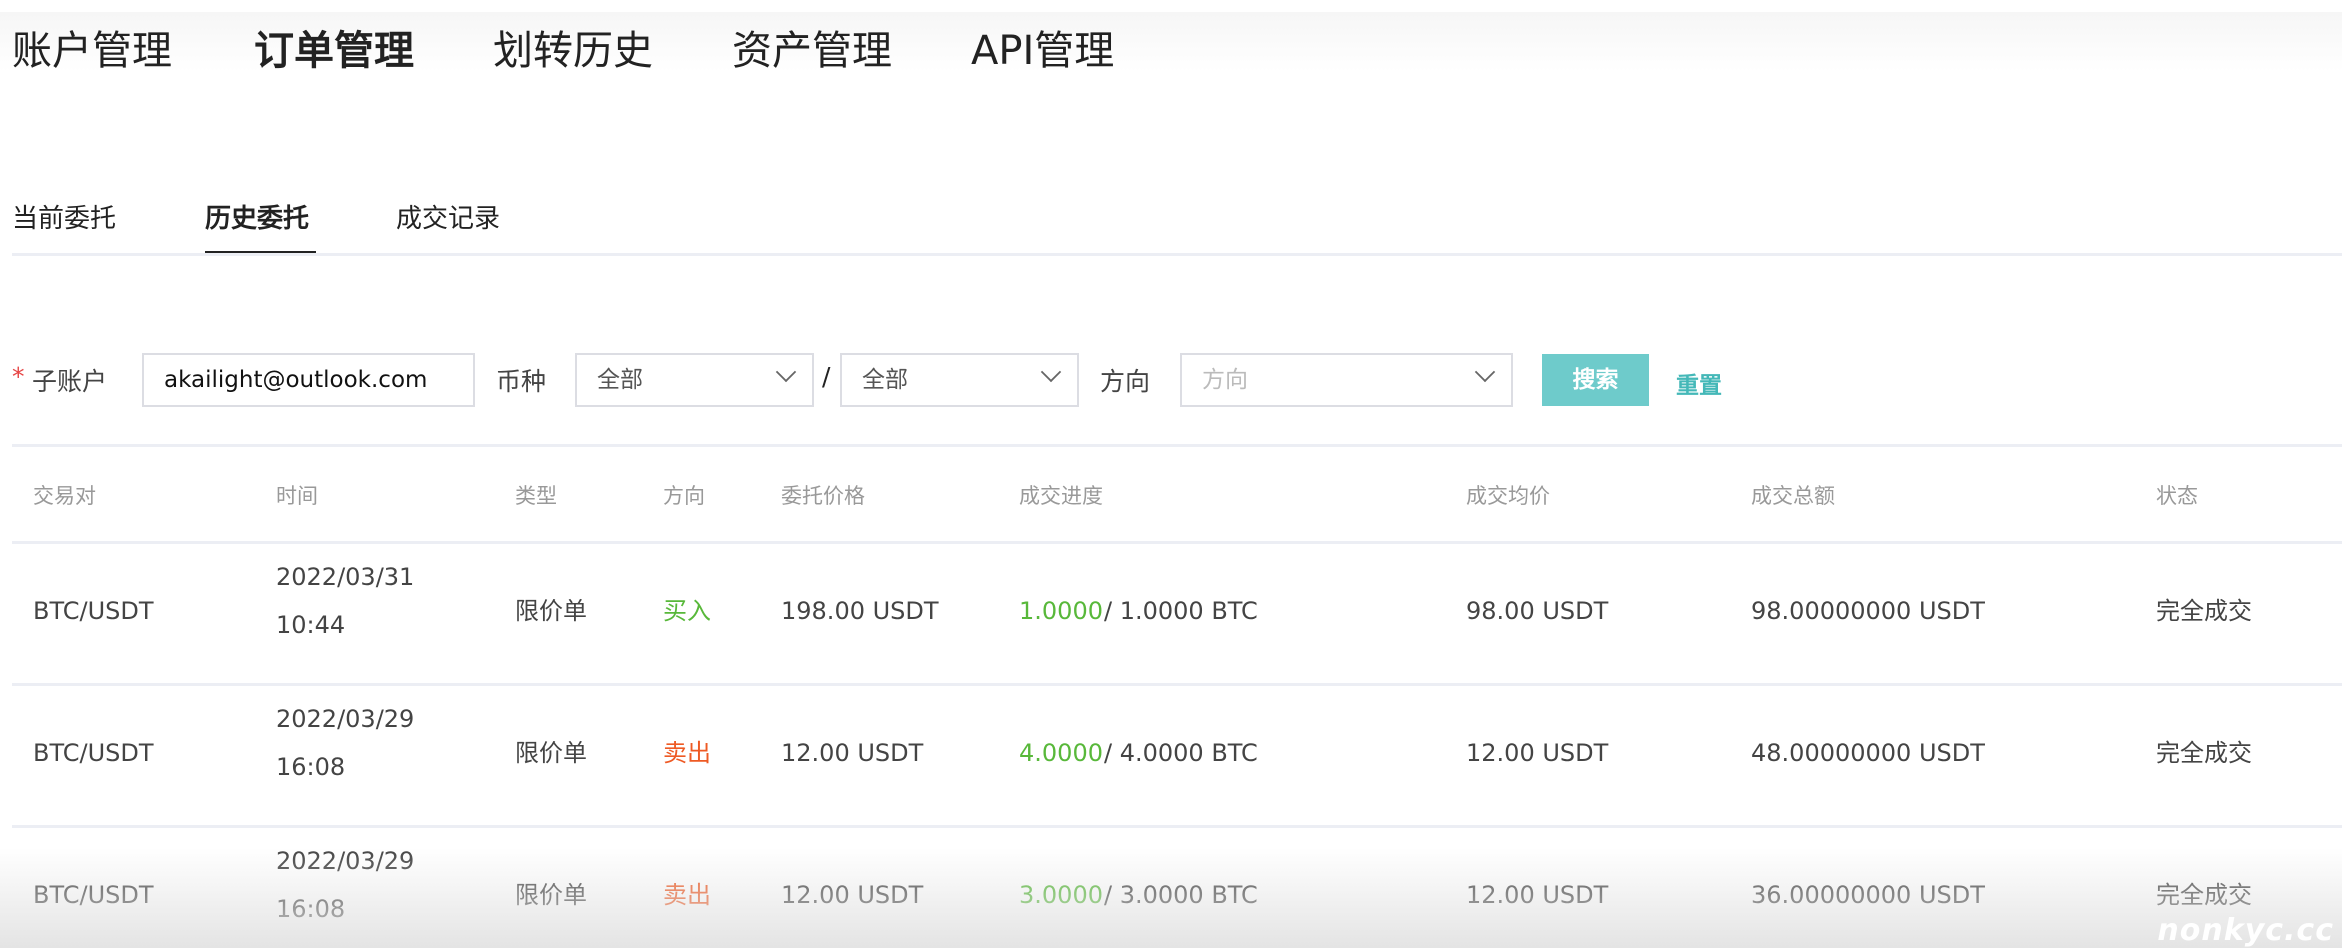 The height and width of the screenshot is (948, 2342). What do you see at coordinates (1868, 753) in the screenshot?
I see `cell-total: 48.00000000 USDT` at bounding box center [1868, 753].